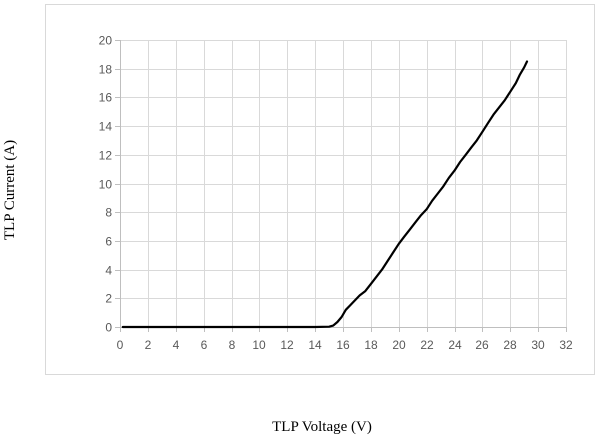  I want to click on y-tick-label: 18, so click(106, 70).